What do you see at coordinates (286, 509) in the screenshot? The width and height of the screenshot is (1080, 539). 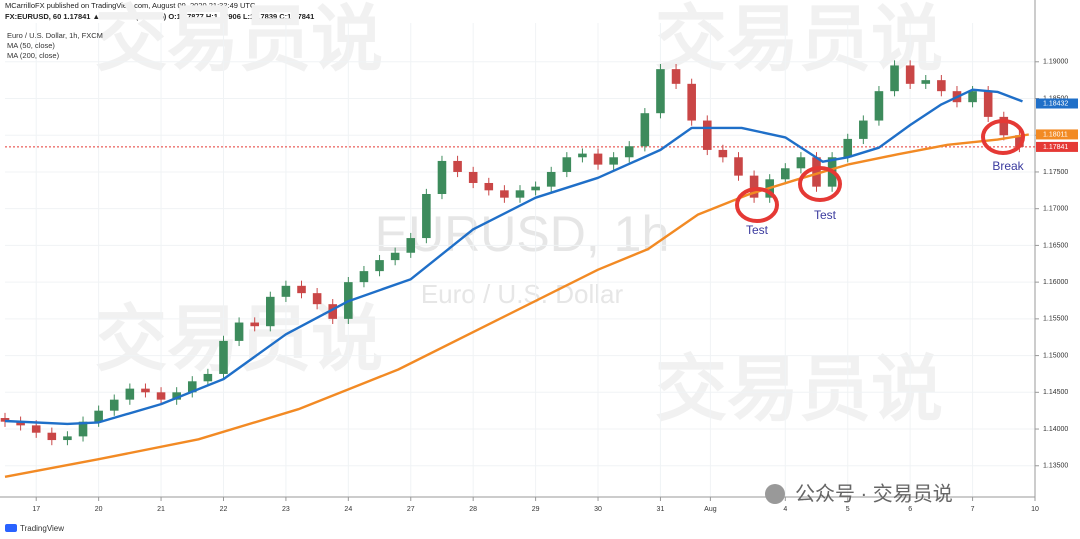 I see `x-tick-label: 23` at bounding box center [286, 509].